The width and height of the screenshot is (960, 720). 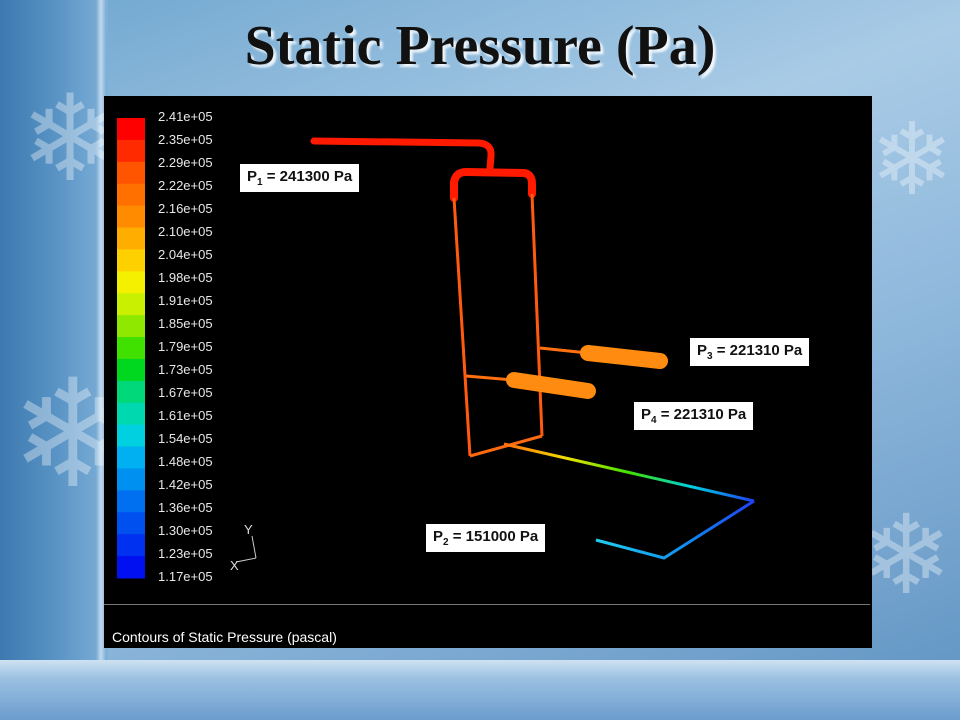 I want to click on label-p4-value: = 221310 Pa, so click(x=701, y=414).